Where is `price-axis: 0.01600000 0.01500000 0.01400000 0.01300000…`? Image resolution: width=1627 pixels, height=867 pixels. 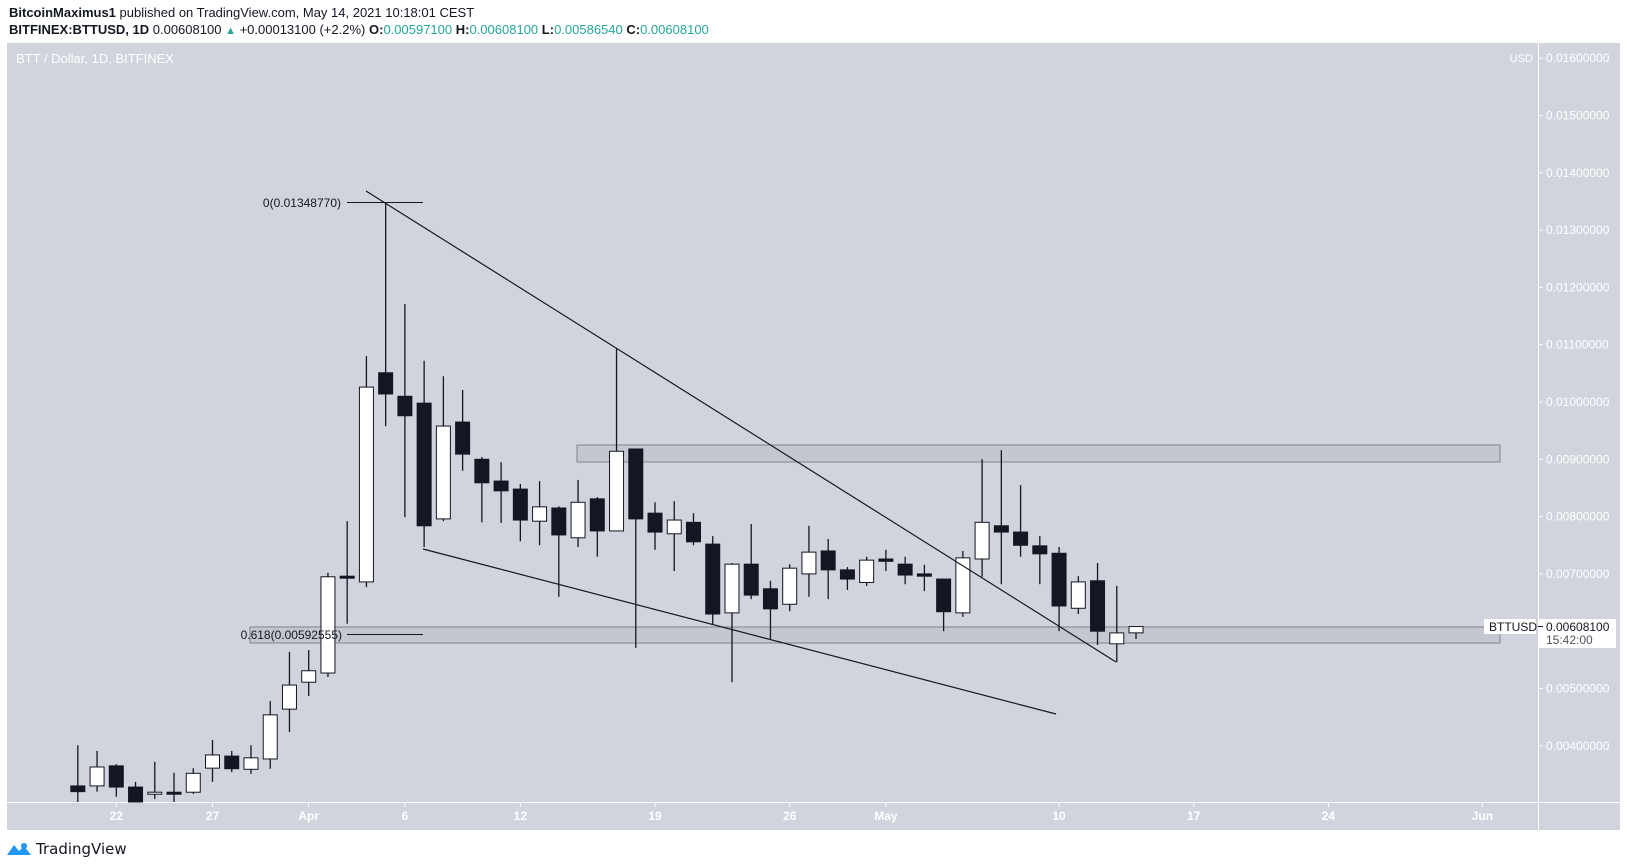 price-axis: 0.01600000 0.01500000 0.01400000 0.01300000… is located at coordinates (1574, 402).